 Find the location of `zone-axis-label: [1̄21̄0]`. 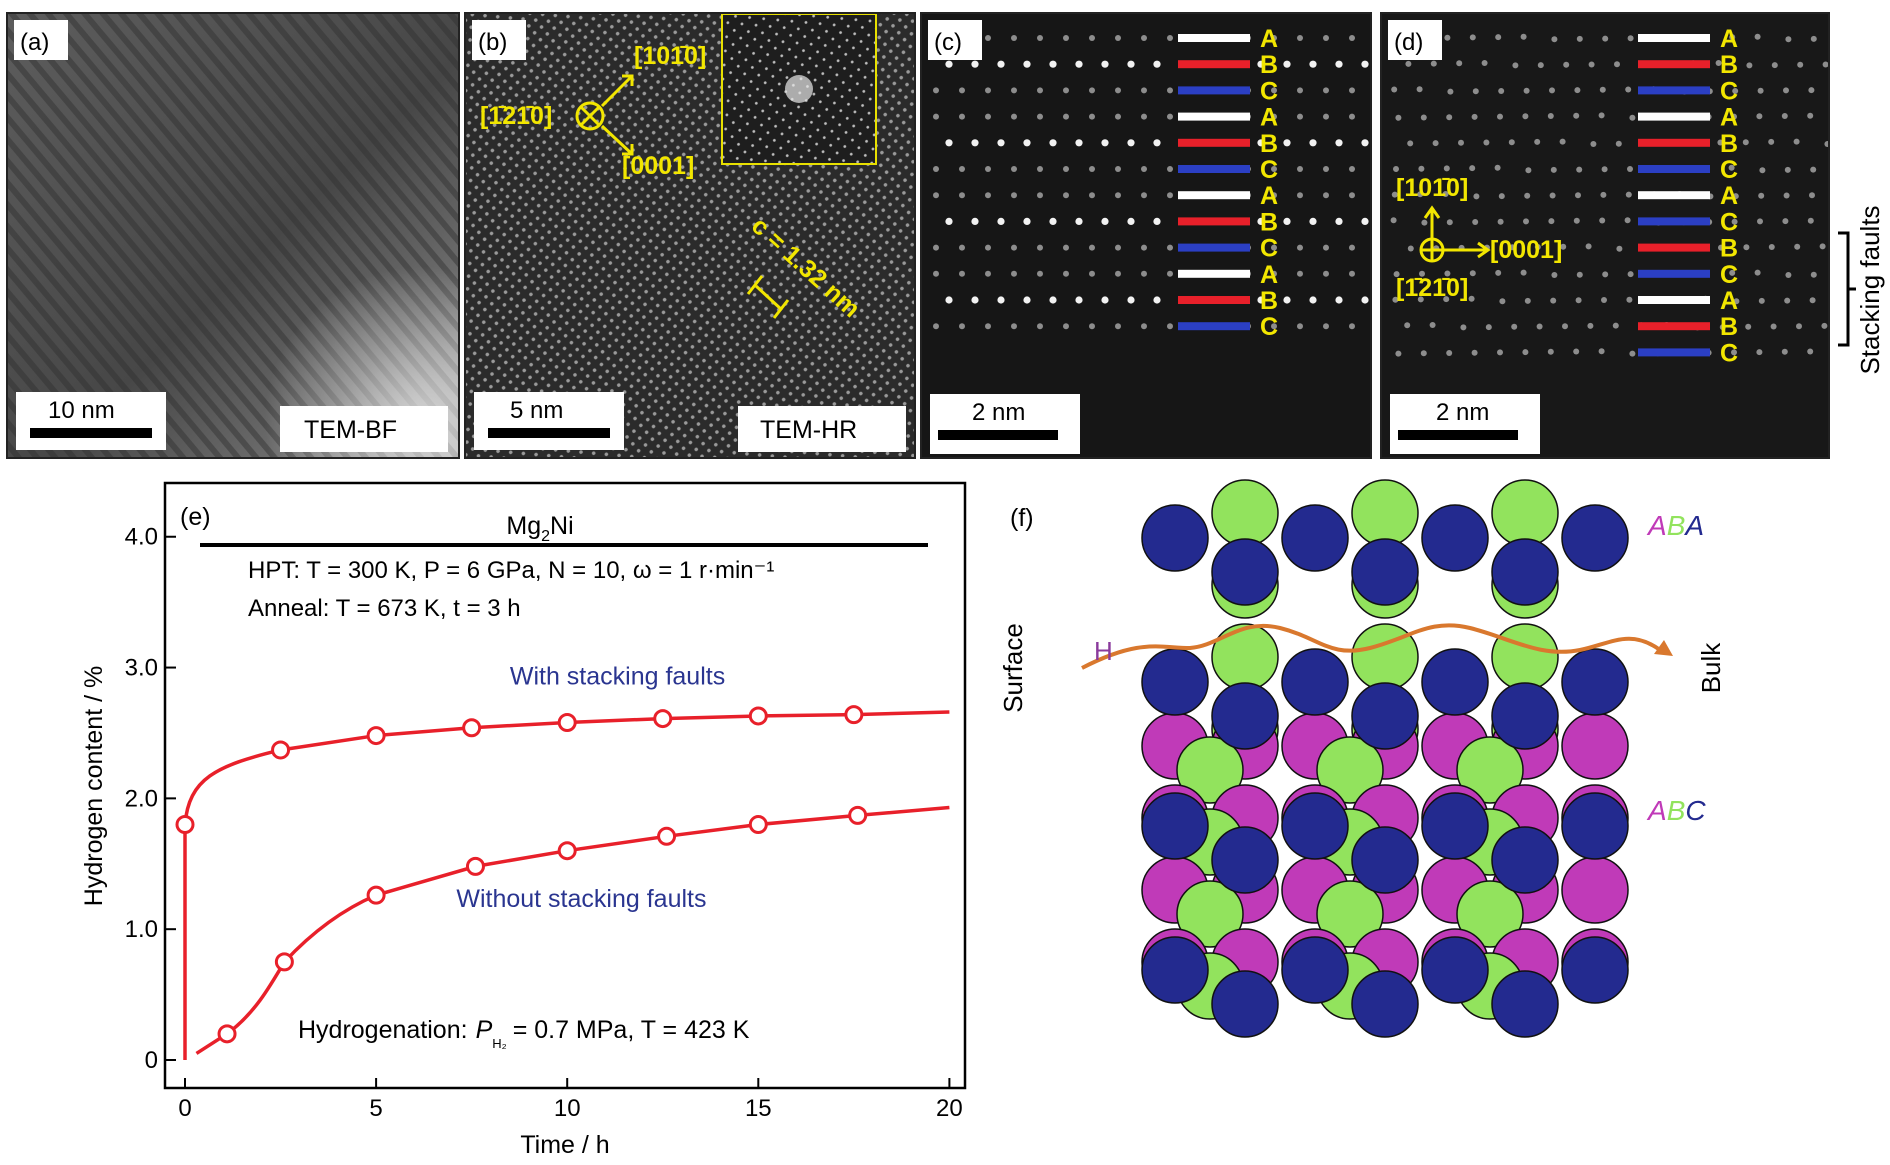

zone-axis-label: [1̄21̄0] is located at coordinates (516, 116).